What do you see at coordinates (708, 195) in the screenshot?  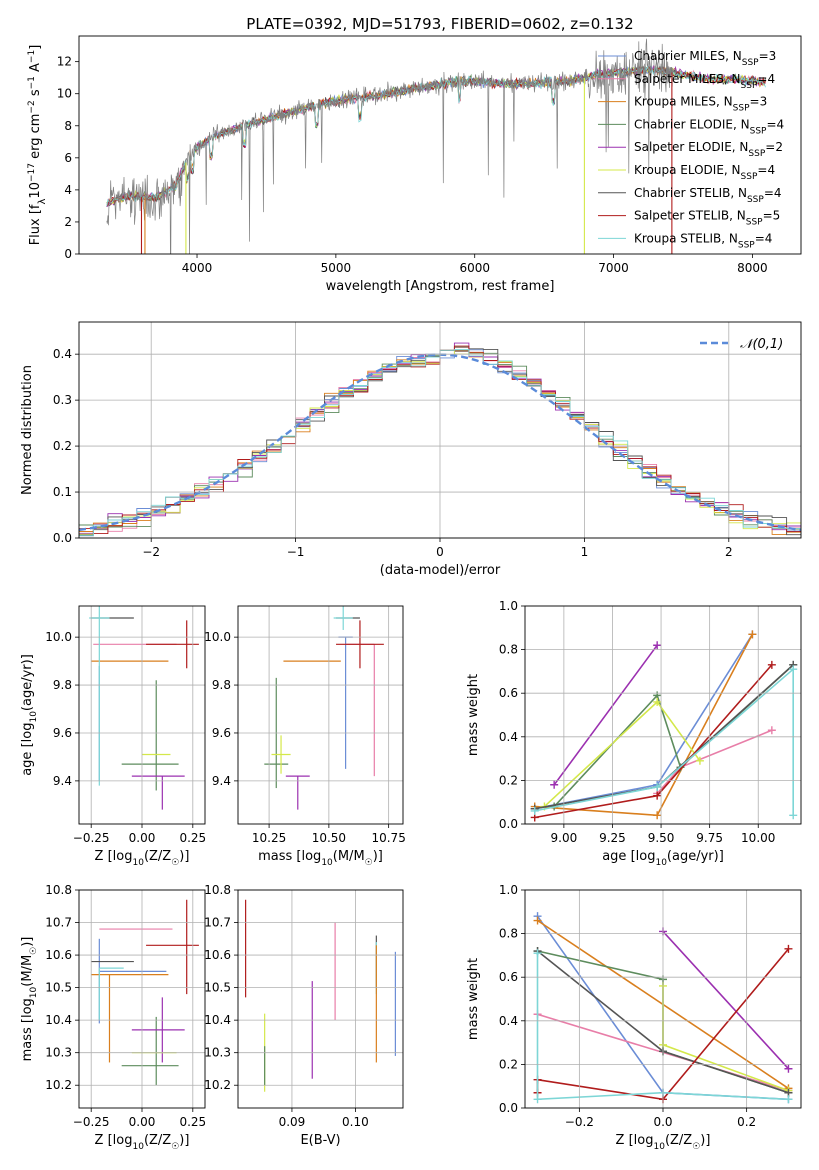 I see `legend-label: Chabrier STELIB, NSSP=4` at bounding box center [708, 195].